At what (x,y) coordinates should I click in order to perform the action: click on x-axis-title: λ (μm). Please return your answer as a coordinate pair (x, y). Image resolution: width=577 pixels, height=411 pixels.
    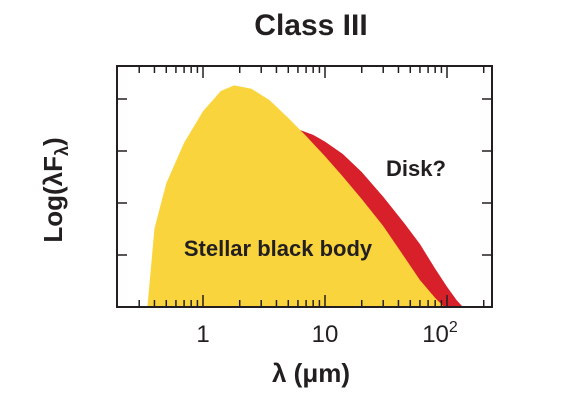
    Looking at the image, I should click on (311, 373).